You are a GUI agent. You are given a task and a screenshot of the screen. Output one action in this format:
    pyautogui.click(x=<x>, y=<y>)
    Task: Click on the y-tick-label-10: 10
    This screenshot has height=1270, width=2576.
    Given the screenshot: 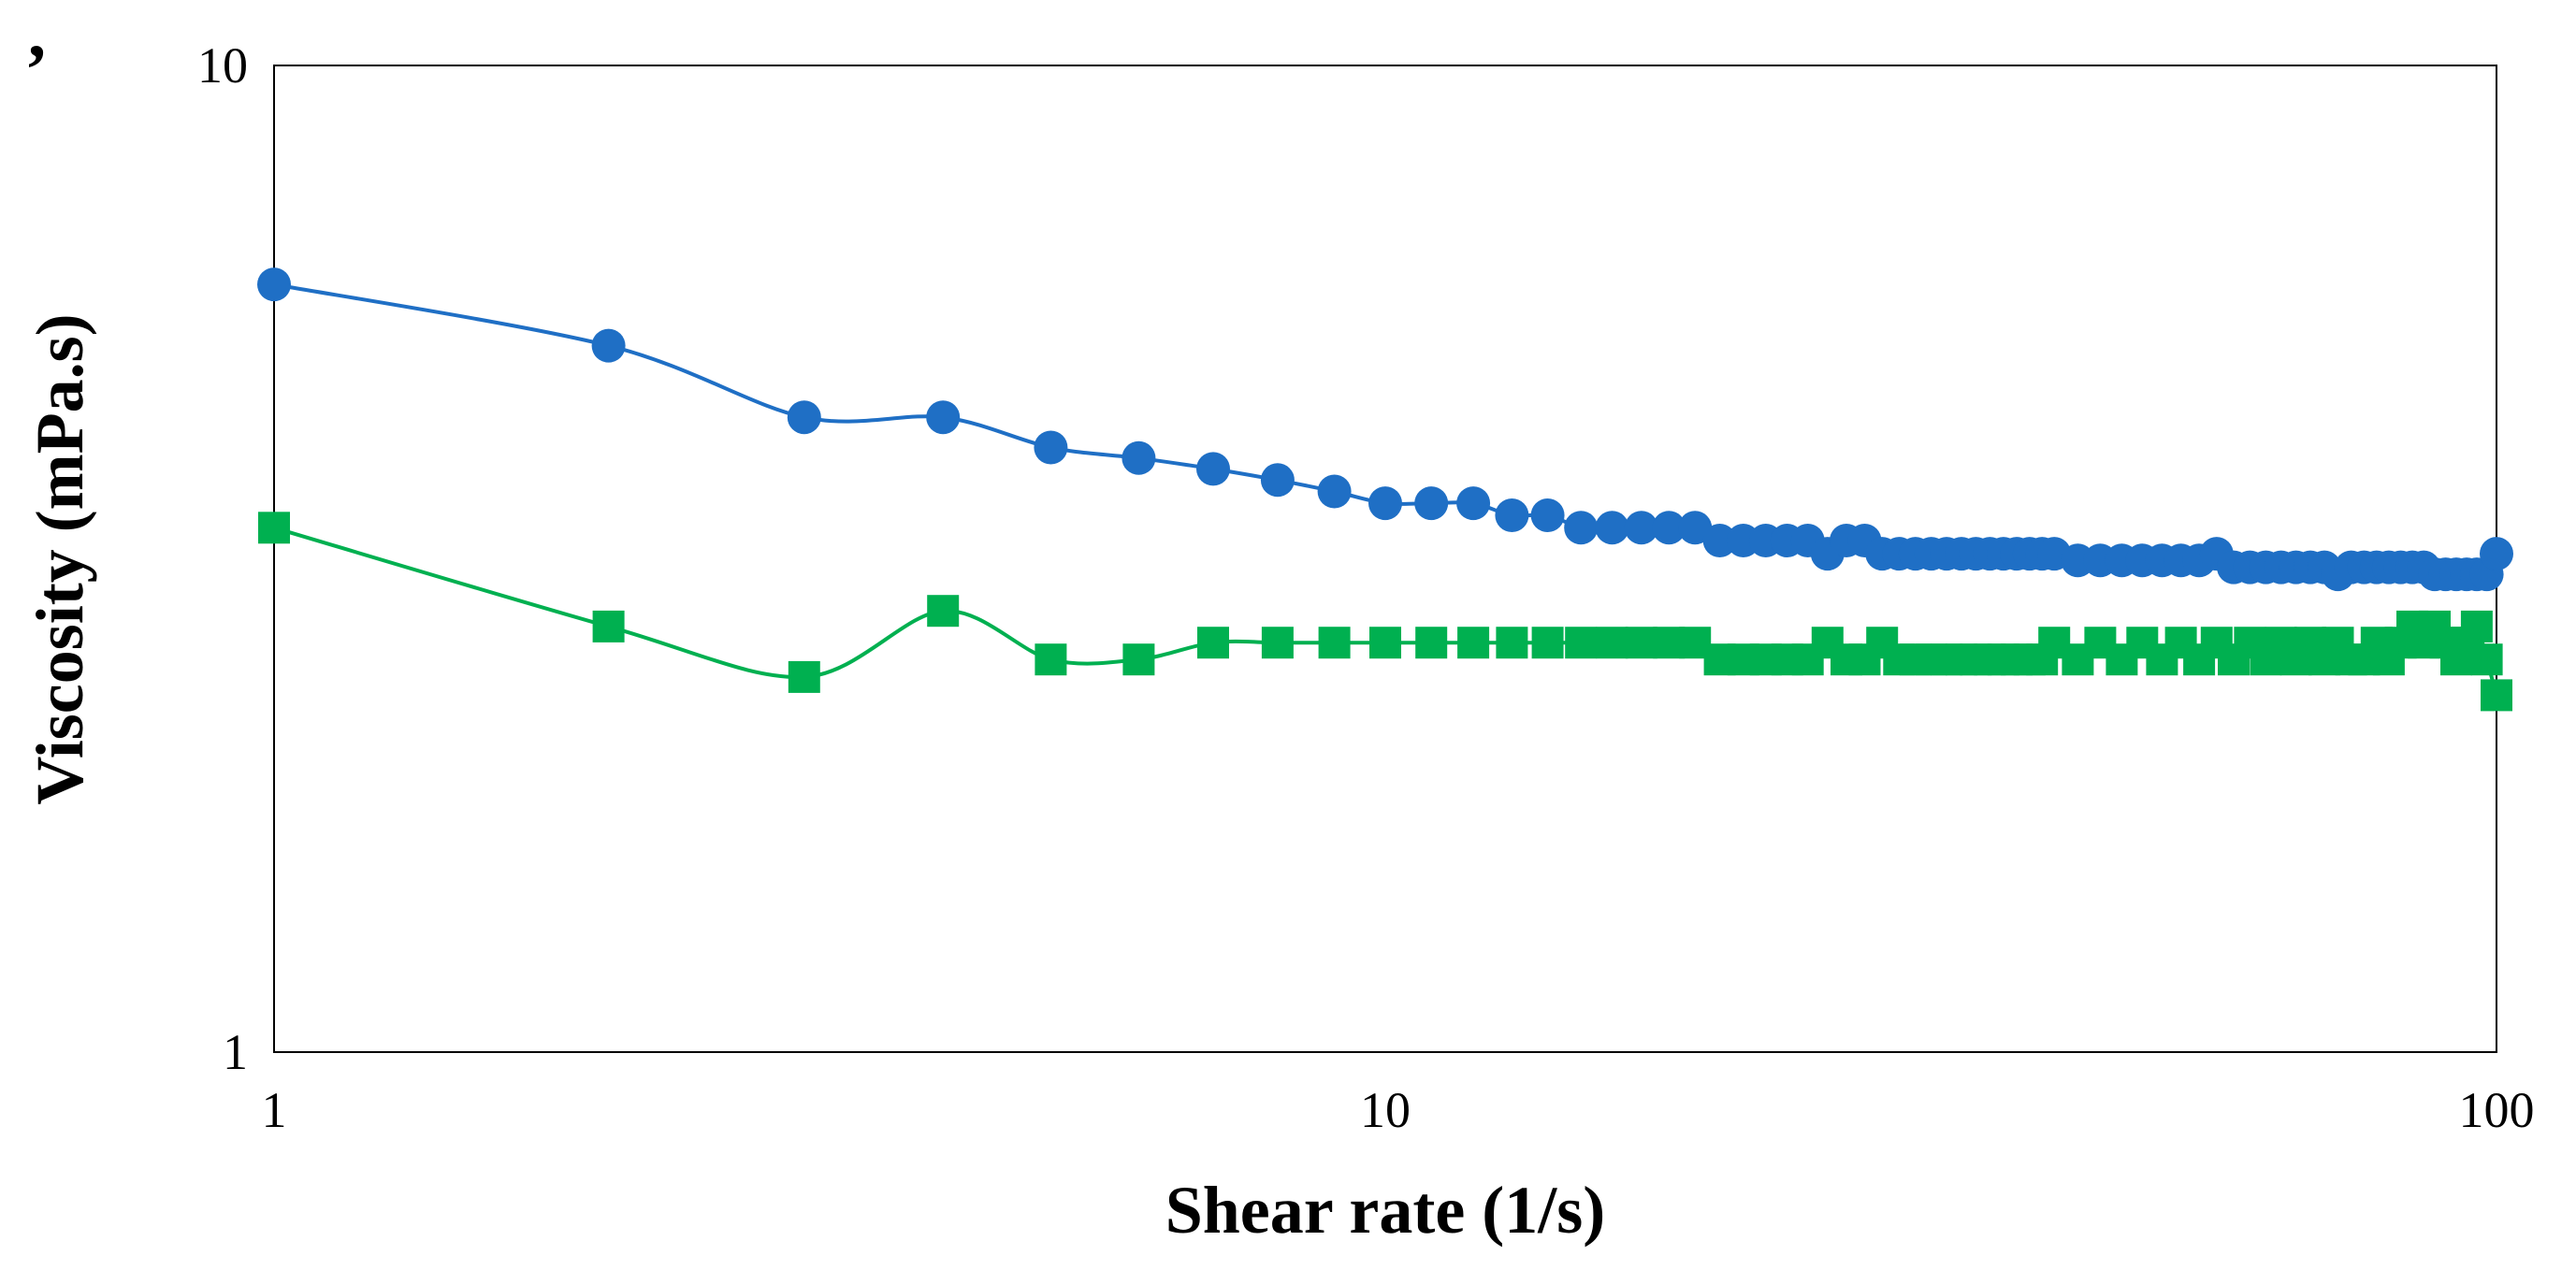 What is the action you would take?
    pyautogui.click(x=222, y=65)
    